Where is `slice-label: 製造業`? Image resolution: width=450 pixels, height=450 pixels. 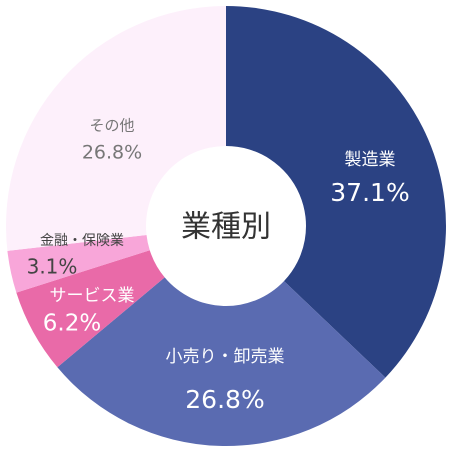 slice-label: 製造業 is located at coordinates (370, 160).